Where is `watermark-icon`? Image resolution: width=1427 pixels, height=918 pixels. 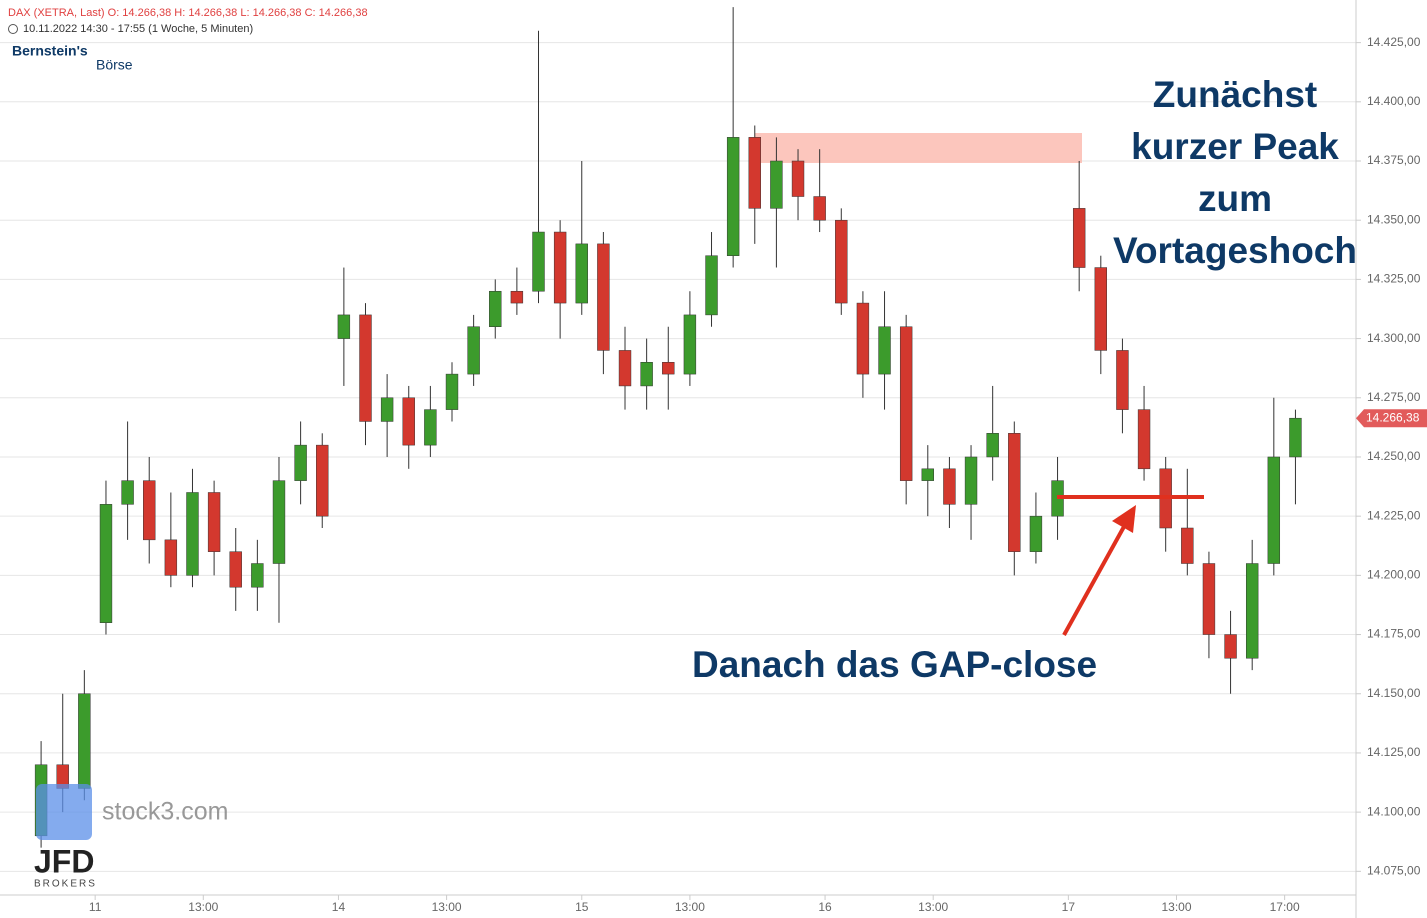
watermark-icon is located at coordinates (64, 812).